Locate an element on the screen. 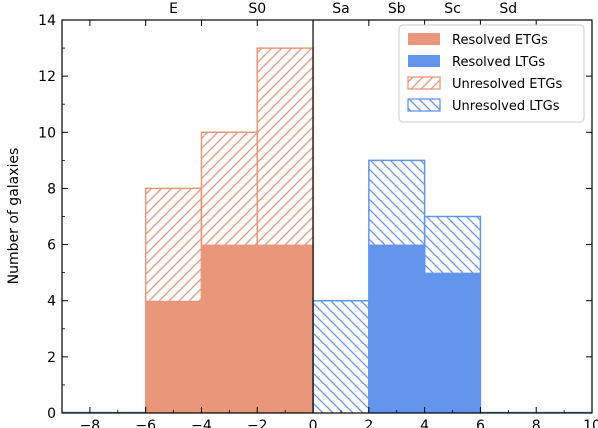 Image resolution: width=598 pixels, height=428 pixels. y-tick-label: 8 is located at coordinates (51, 189).